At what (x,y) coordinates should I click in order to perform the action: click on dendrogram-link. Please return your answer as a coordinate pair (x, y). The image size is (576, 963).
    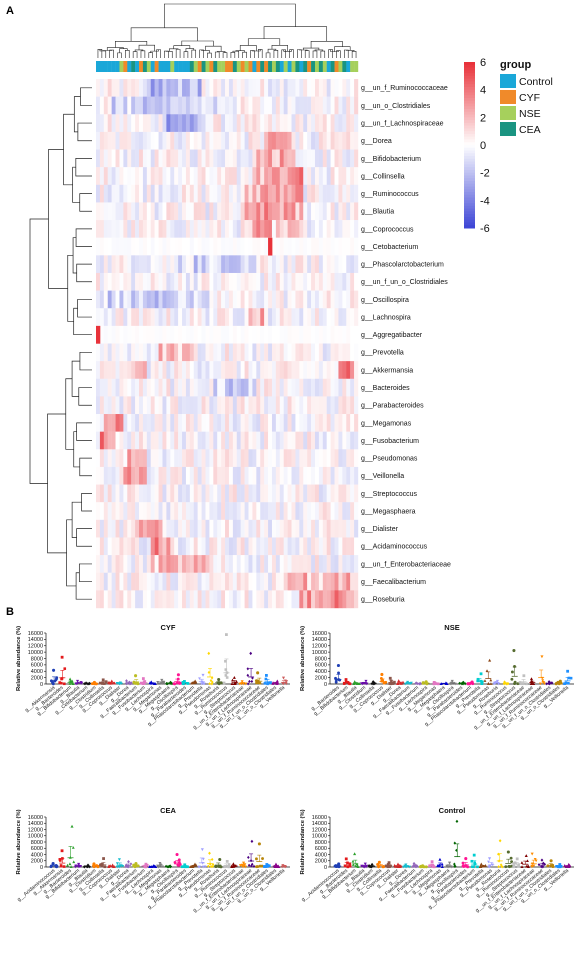
    Looking at the image, I should click on (119, 55).